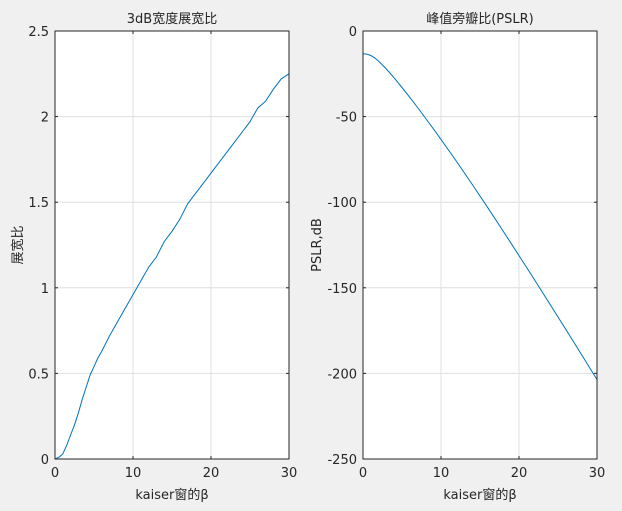 The height and width of the screenshot is (511, 622). Describe the element at coordinates (38, 32) in the screenshot. I see `y-tick-label-width-ratio: 2.5` at that location.